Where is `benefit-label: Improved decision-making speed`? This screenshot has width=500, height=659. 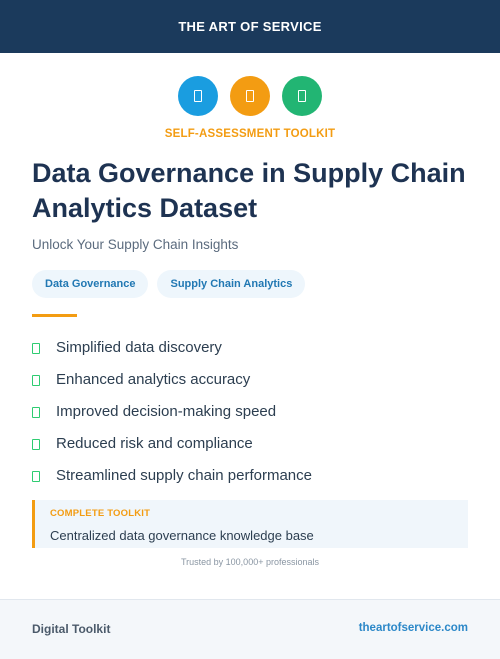
benefit-label: Improved decision-making speed is located at coordinates (166, 411).